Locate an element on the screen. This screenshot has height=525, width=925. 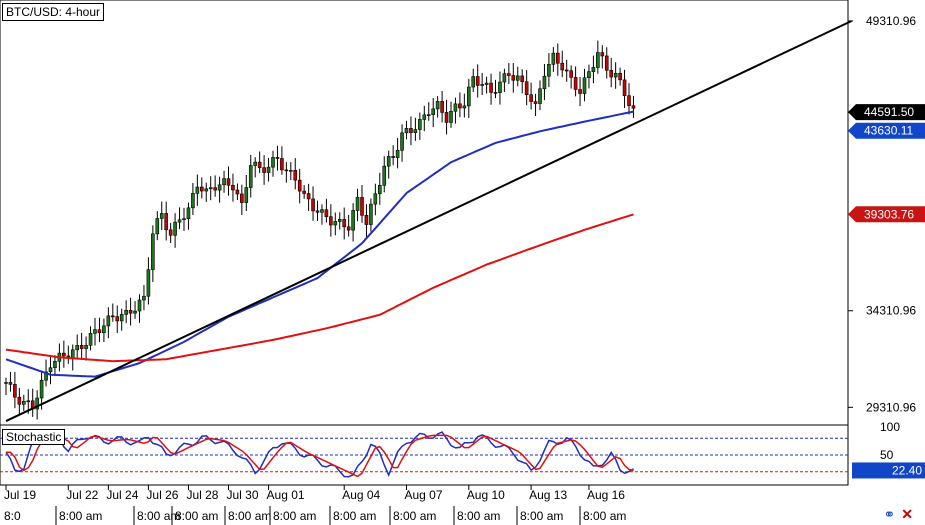
stoch-tag: 22.40 is located at coordinates (888, 470).